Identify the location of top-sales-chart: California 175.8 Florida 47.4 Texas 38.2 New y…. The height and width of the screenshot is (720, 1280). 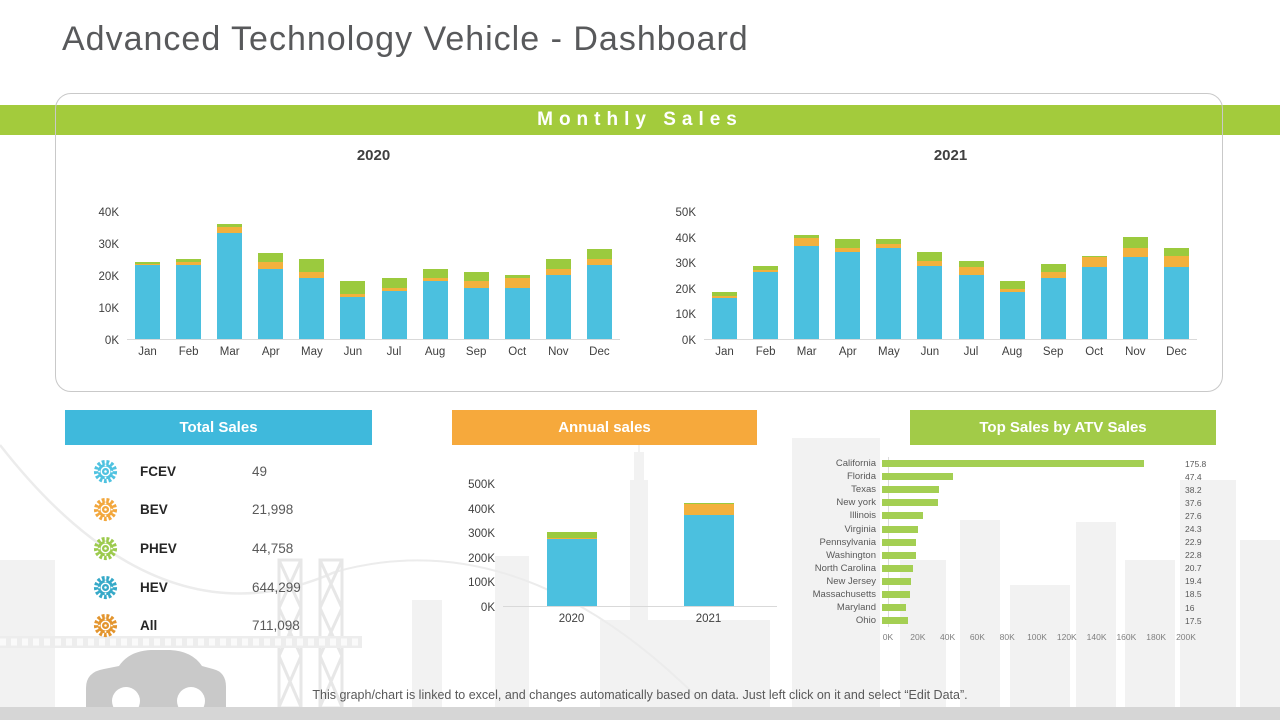
(1005, 550).